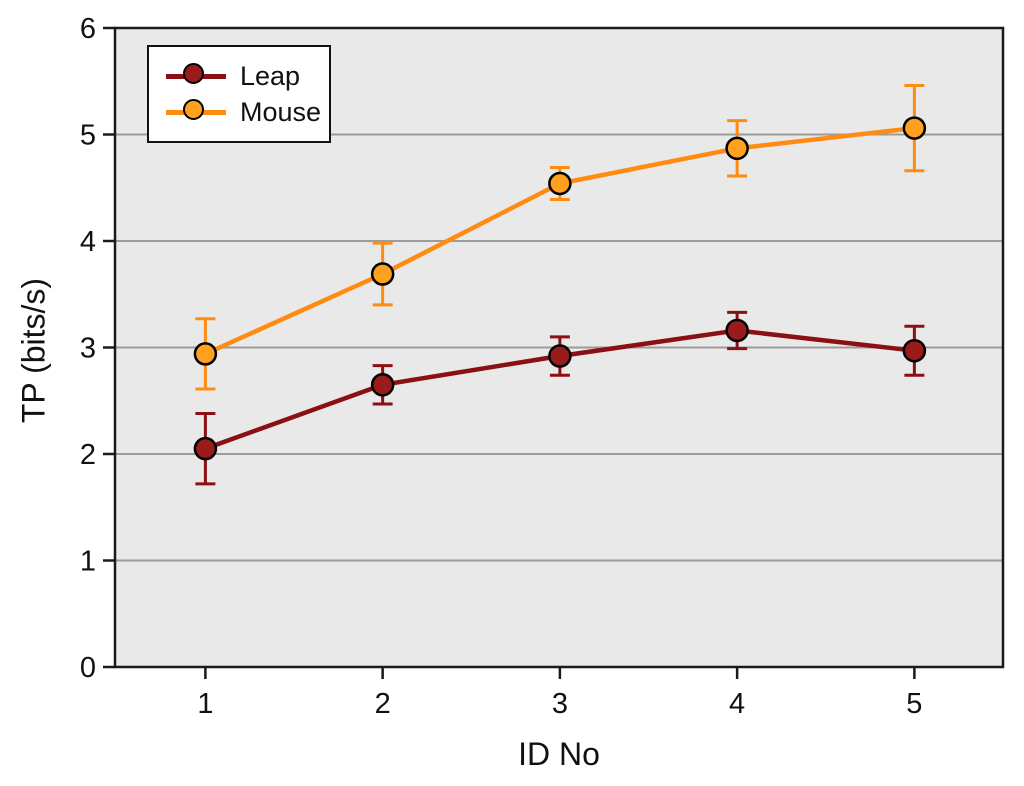  What do you see at coordinates (559, 754) in the screenshot?
I see `x-axis-label: ID No` at bounding box center [559, 754].